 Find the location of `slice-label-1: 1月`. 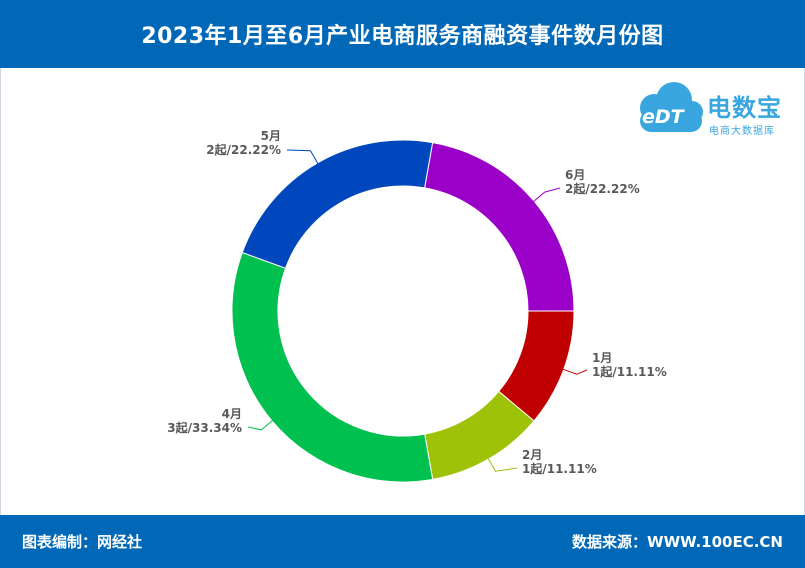

slice-label-1: 1月 is located at coordinates (602, 358).